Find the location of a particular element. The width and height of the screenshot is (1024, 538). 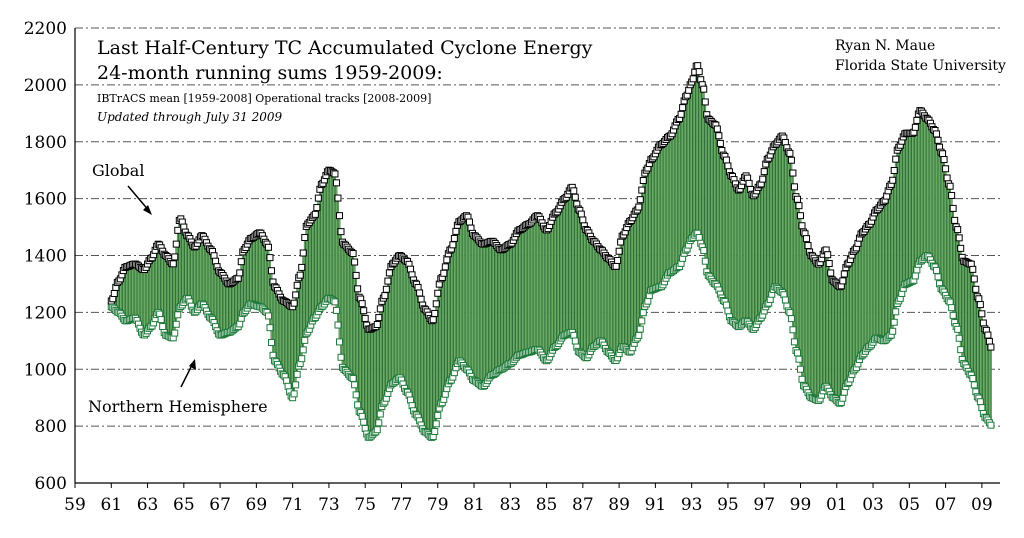

y-tick-label: 1200 is located at coordinates (45, 313).